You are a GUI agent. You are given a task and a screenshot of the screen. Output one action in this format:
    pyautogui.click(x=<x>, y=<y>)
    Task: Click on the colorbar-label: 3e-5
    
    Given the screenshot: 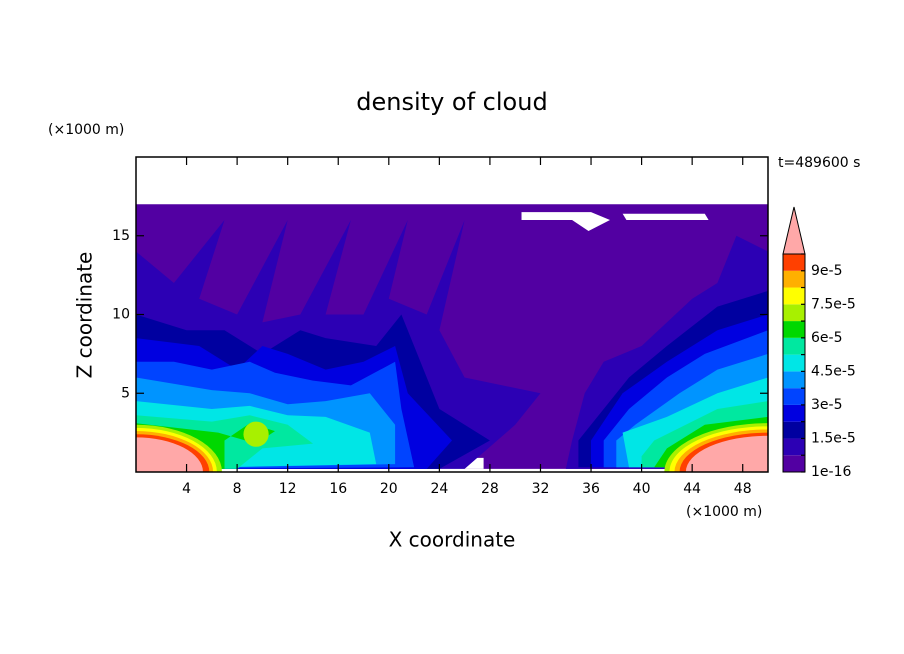 What is the action you would take?
    pyautogui.click(x=826, y=405)
    